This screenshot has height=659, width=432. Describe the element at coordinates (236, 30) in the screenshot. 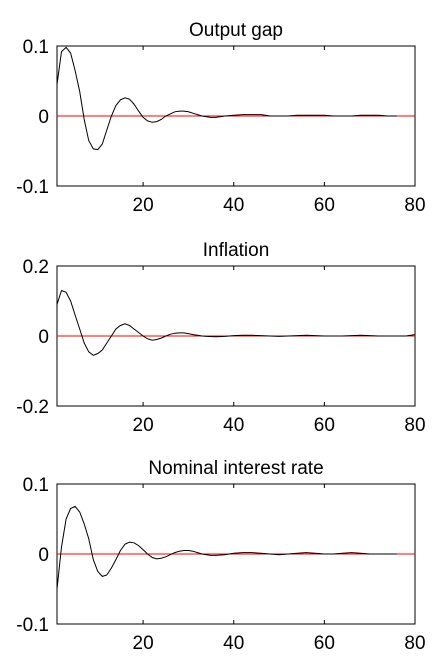

I see `chart-1-title: Output gap` at that location.